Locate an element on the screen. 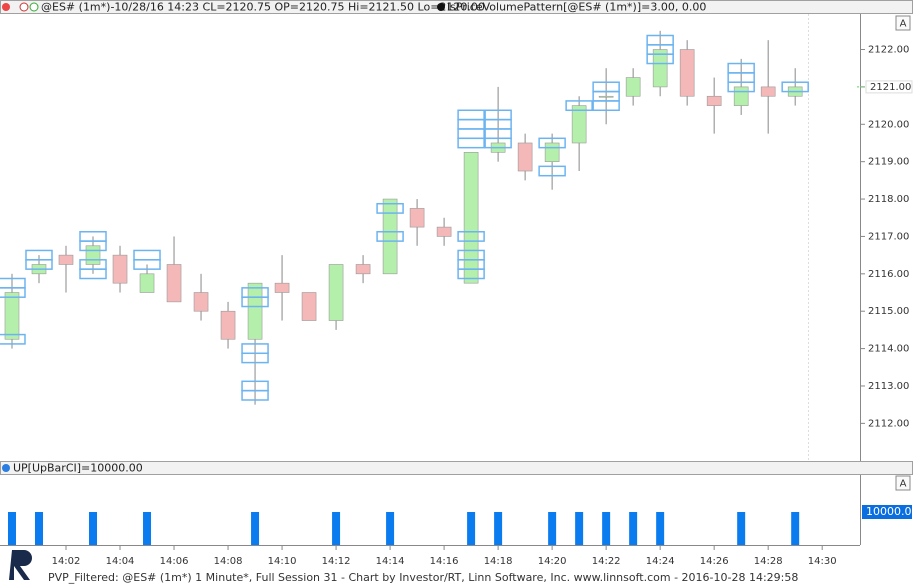 The width and height of the screenshot is (913, 586). x-tick-label: 14:04 is located at coordinates (120, 561).